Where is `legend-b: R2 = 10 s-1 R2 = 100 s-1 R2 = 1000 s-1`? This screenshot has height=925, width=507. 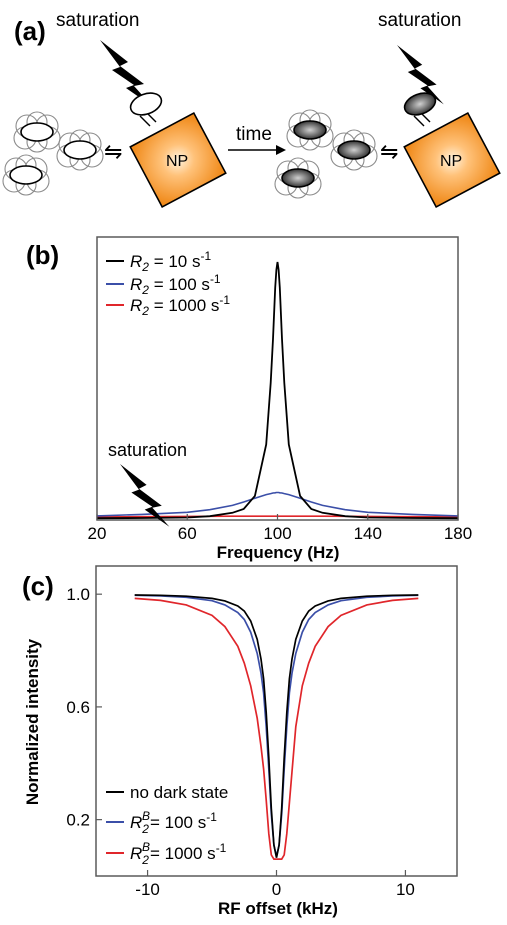 legend-b: R2 = 10 s-1 R2 = 100 s-1 R2 = 1000 s-1 is located at coordinates (168, 283).